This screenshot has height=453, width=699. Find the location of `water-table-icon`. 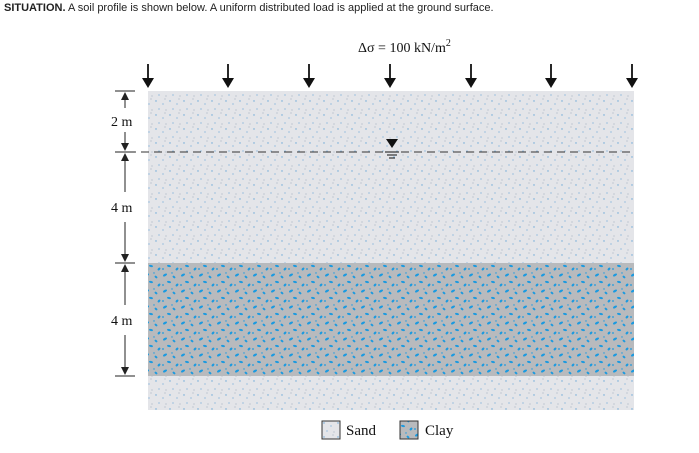

water-table-icon is located at coordinates (392, 149).